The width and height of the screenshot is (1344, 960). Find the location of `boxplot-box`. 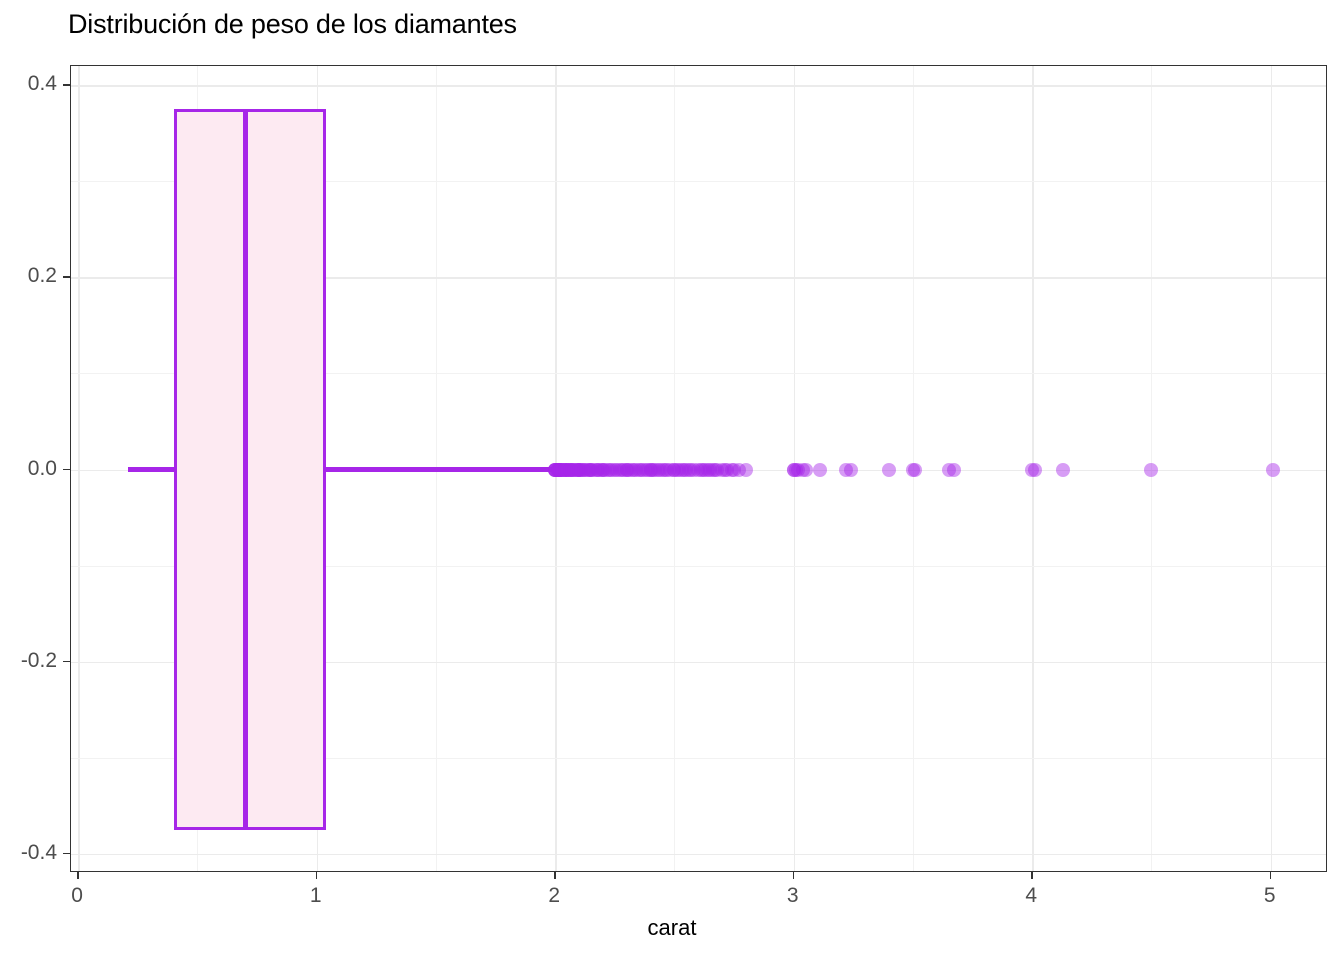

boxplot-box is located at coordinates (250, 469).